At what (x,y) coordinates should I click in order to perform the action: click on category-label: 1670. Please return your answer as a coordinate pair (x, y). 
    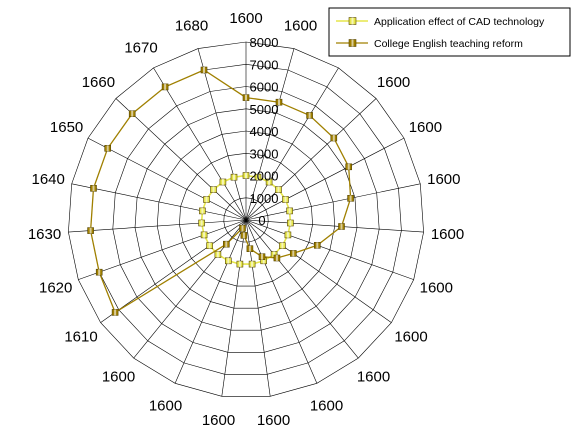
    Looking at the image, I should click on (140, 47).